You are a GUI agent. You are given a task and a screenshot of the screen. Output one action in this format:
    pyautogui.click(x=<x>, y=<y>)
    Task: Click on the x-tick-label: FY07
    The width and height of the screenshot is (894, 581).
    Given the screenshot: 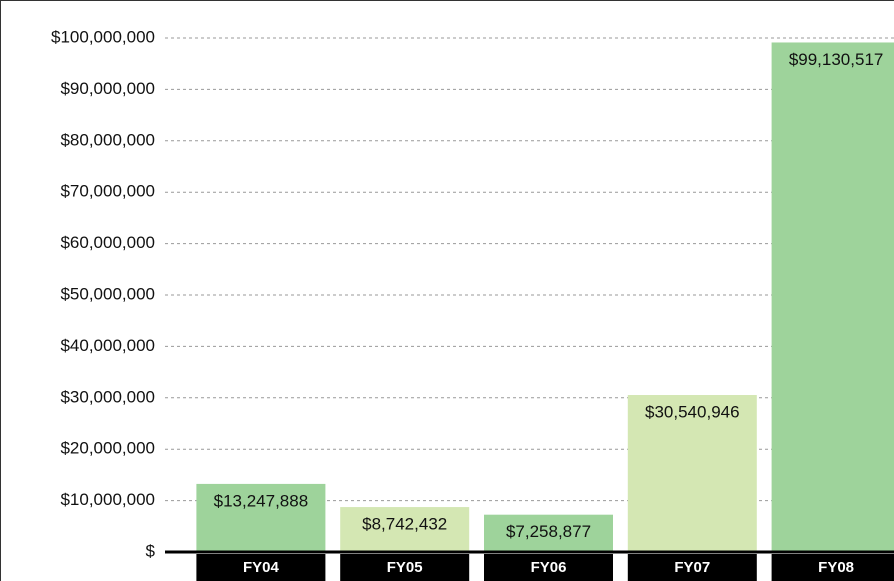 What is the action you would take?
    pyautogui.click(x=692, y=567)
    